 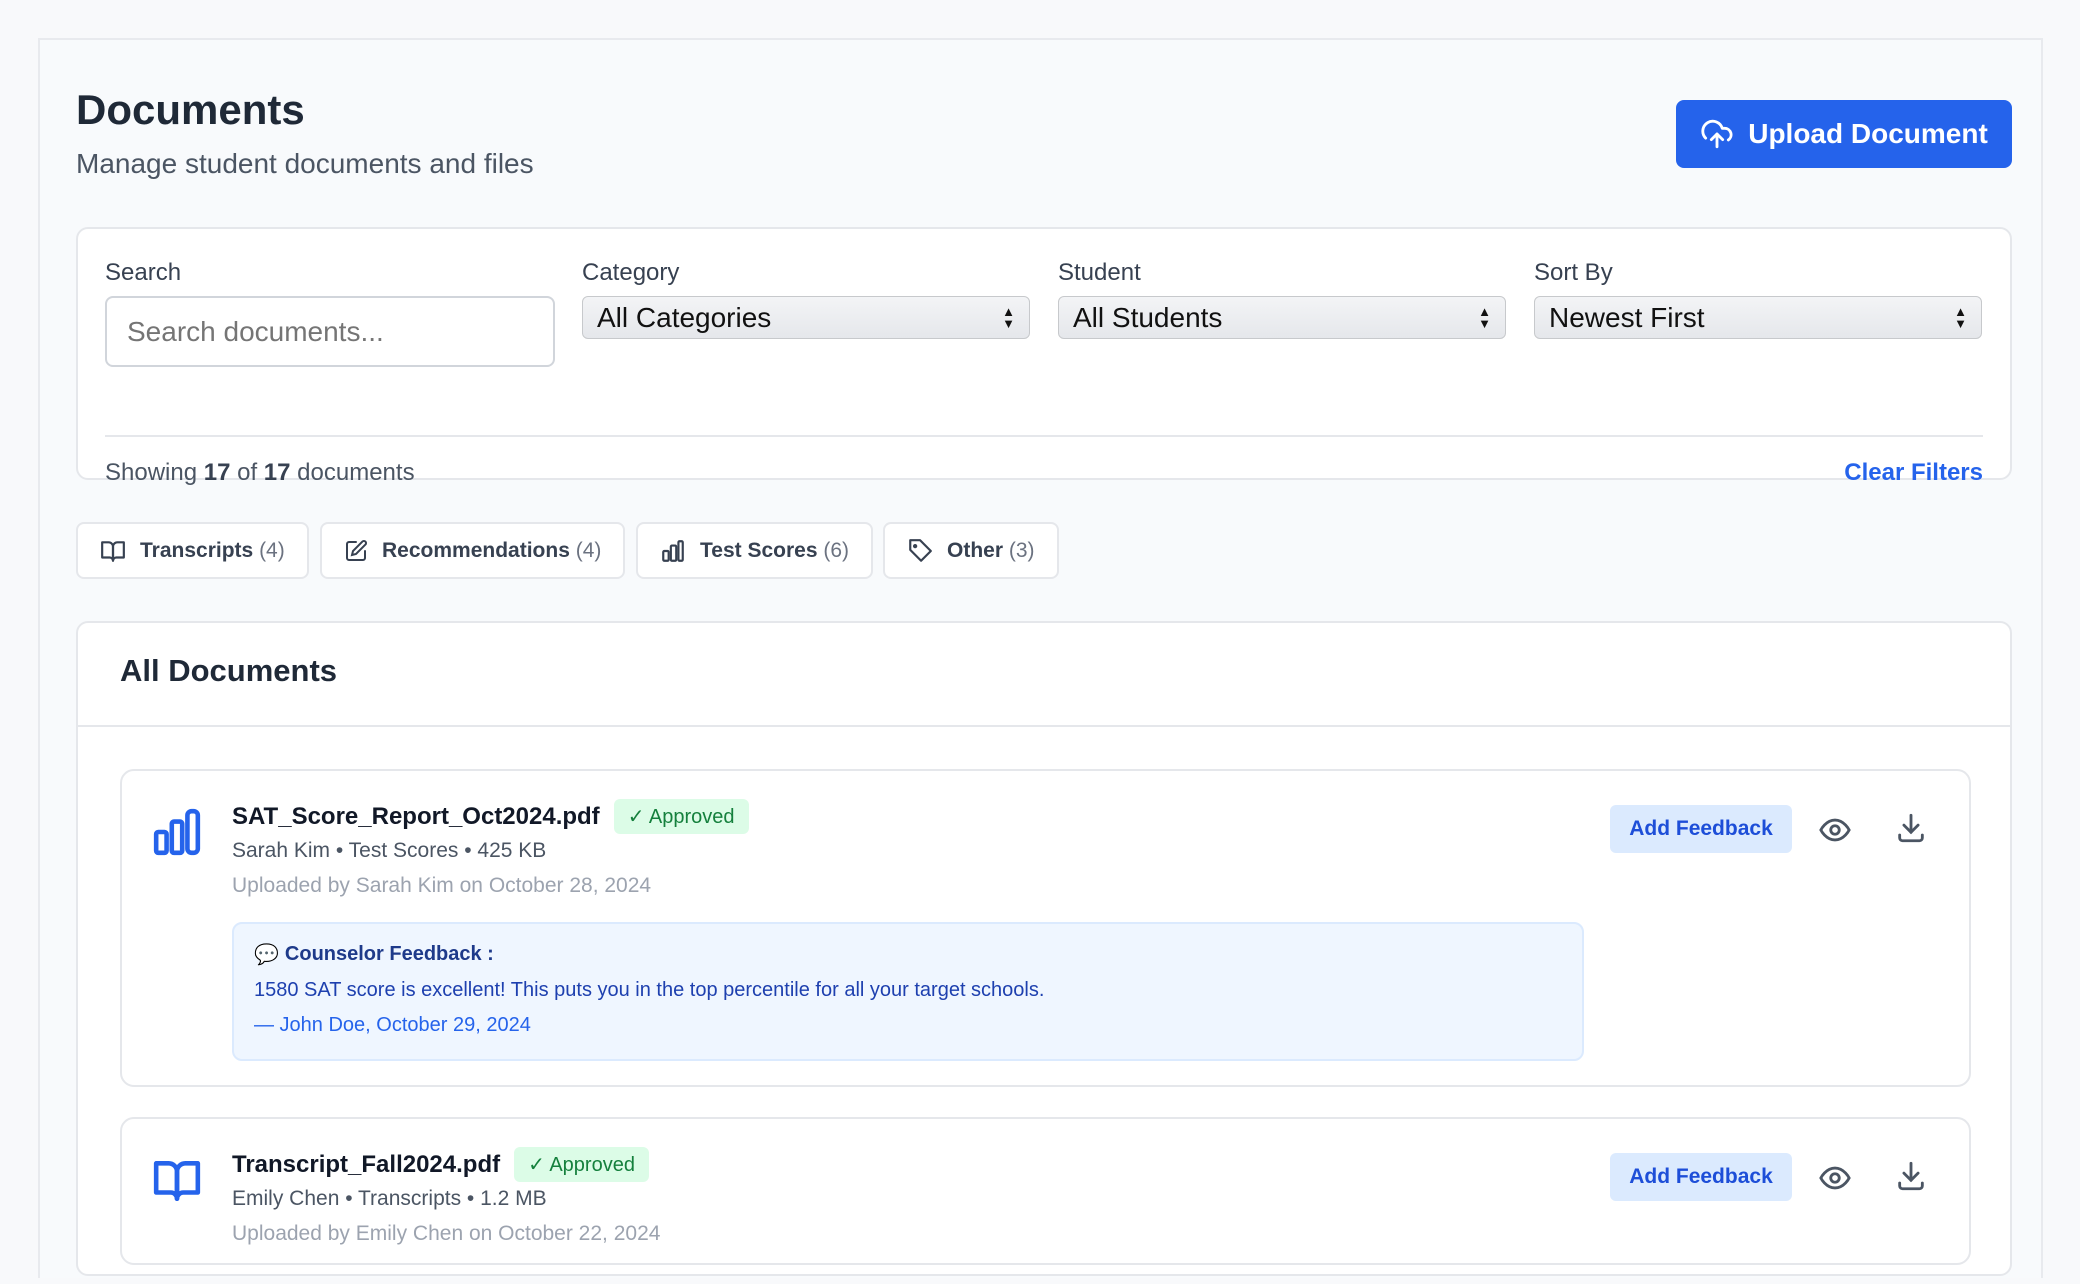 What do you see at coordinates (389, 1198) in the screenshot?
I see `document-meta: Emily Chen • Transcripts • 1.2 MB` at bounding box center [389, 1198].